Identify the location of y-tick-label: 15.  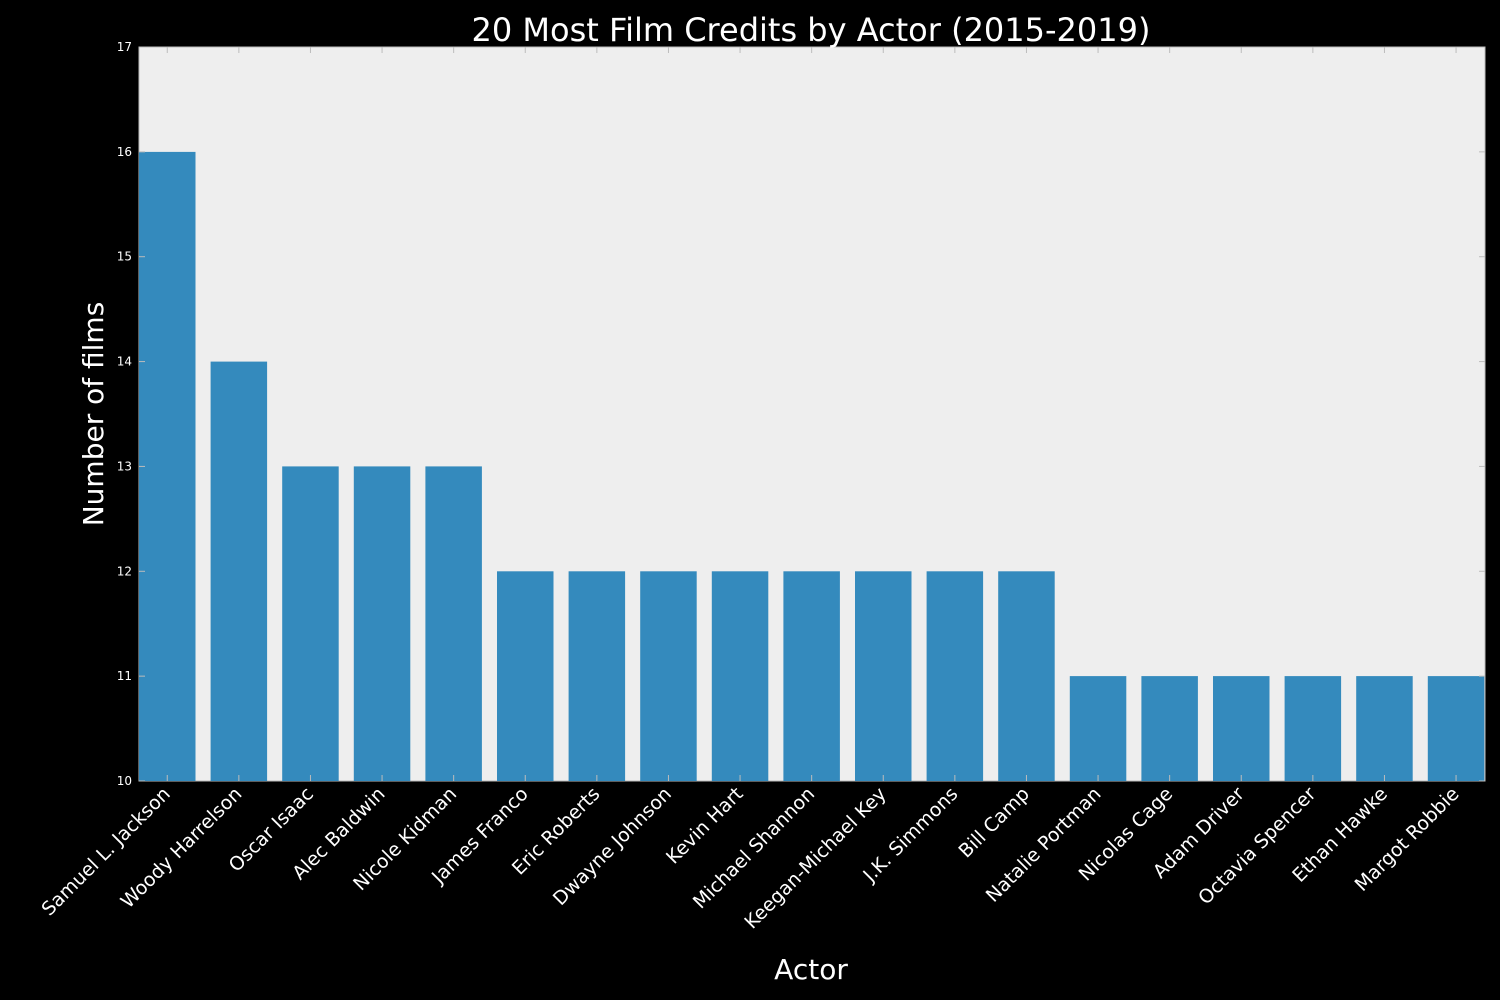
(124, 257).